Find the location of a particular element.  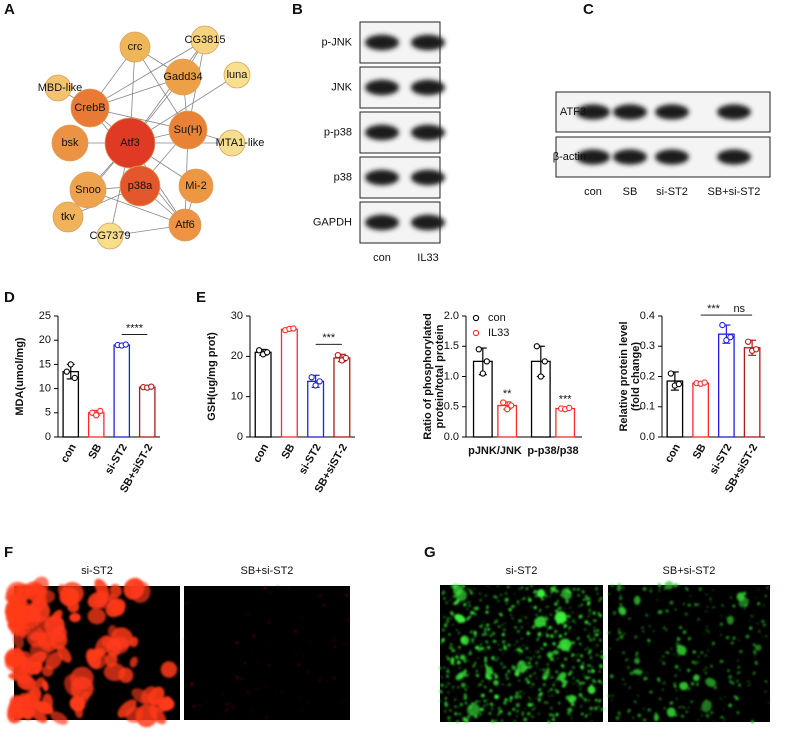

node-label: CrebB is located at coordinates (89, 108).